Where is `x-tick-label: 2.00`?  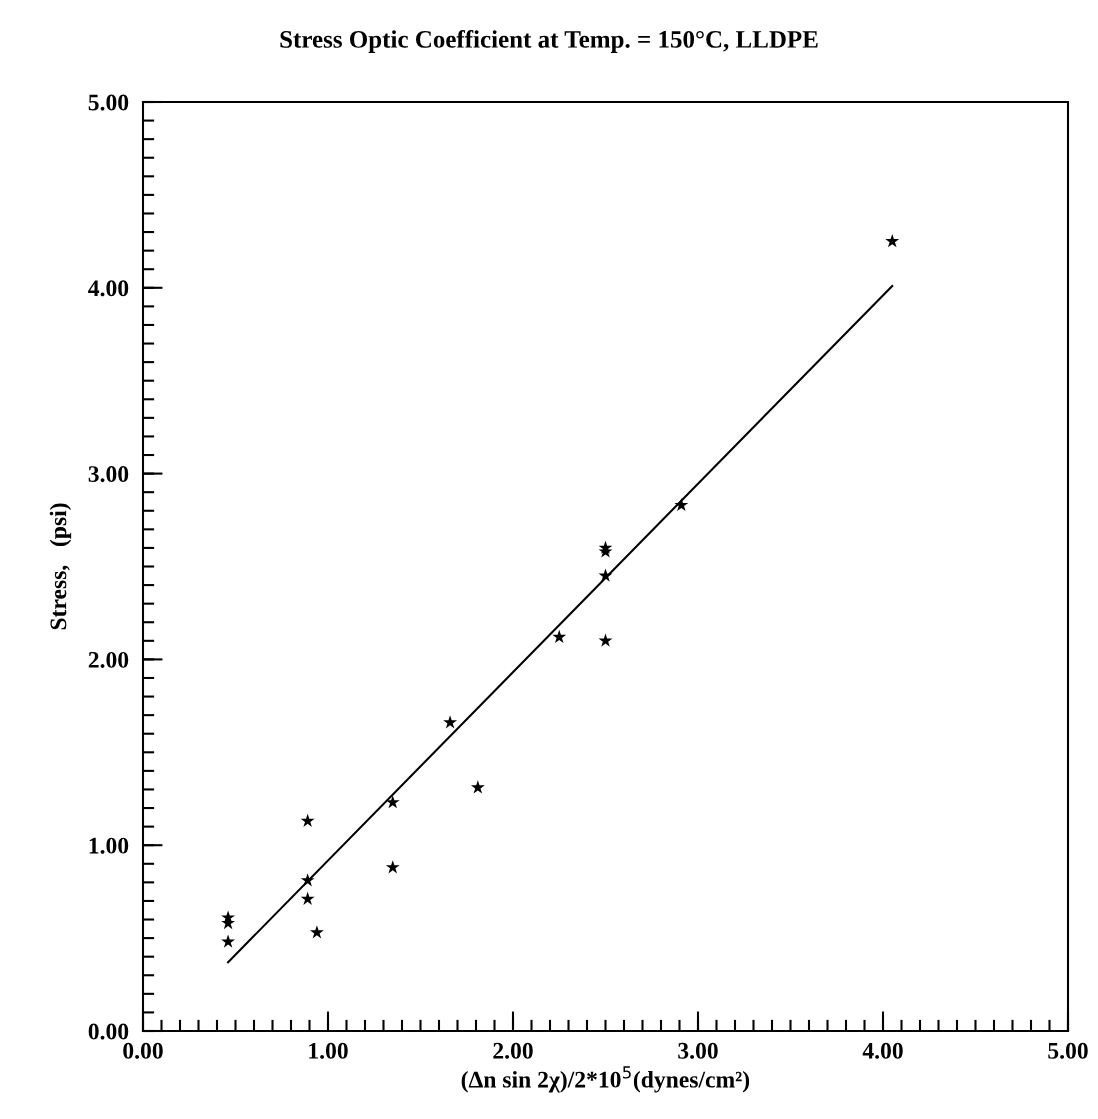
x-tick-label: 2.00 is located at coordinates (513, 1050).